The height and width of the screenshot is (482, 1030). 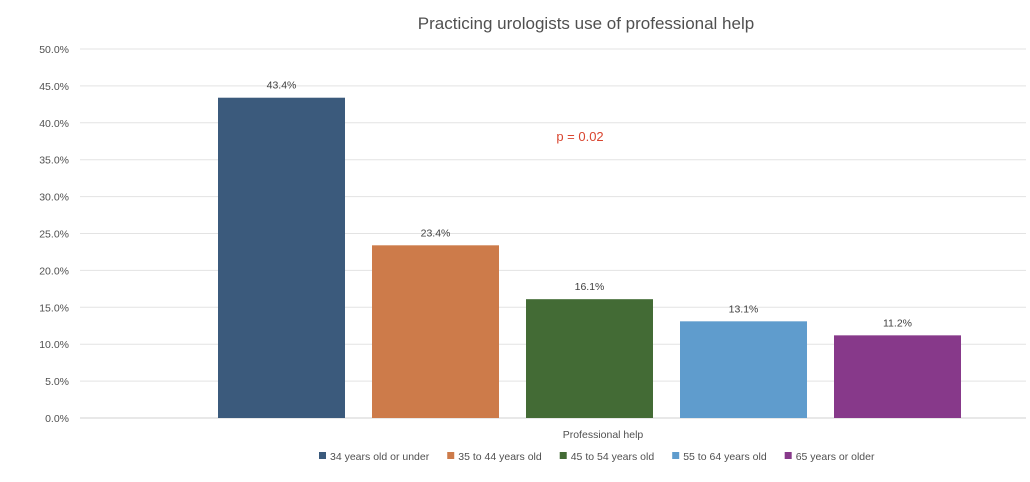 What do you see at coordinates (57, 419) in the screenshot?
I see `y-tick-label: 0.0%` at bounding box center [57, 419].